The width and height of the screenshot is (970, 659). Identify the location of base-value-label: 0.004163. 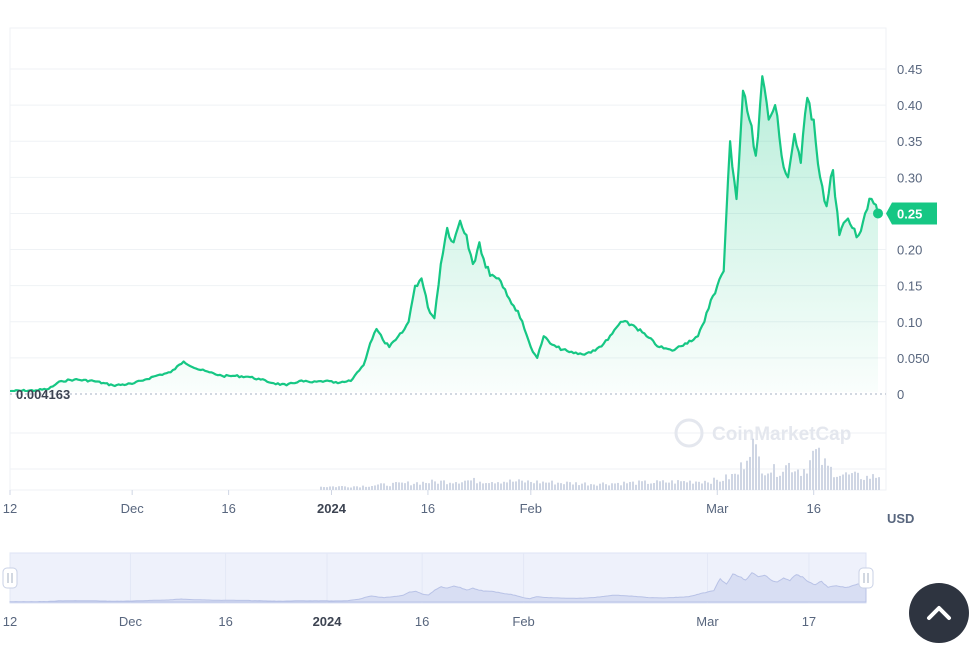
(43, 394).